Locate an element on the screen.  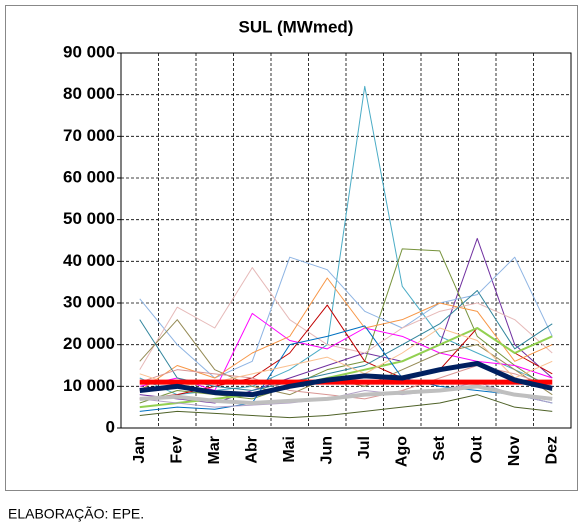
x-tick-label: Jan is located at coordinates (139, 450).